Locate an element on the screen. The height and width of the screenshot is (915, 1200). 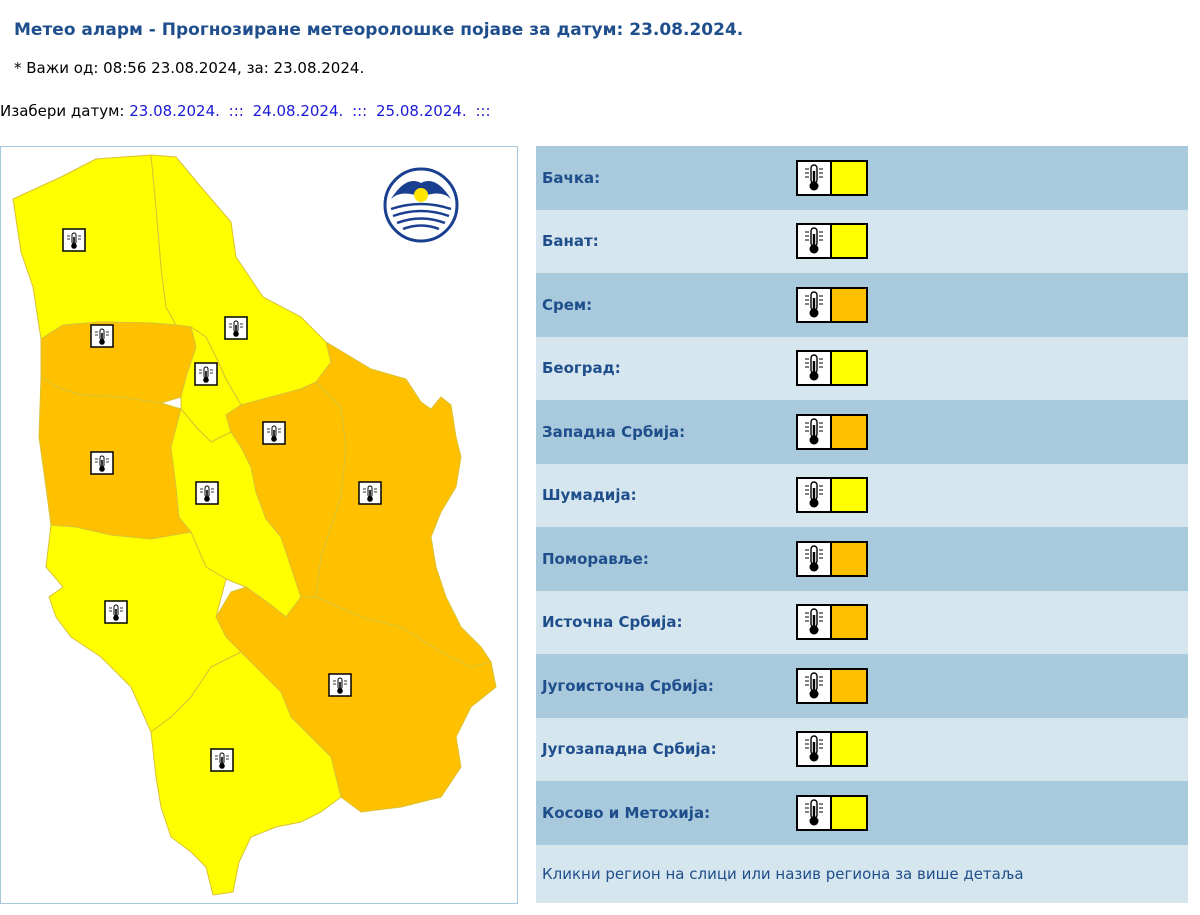
map-region-kosovo-i-metohija is located at coordinates (246, 773).